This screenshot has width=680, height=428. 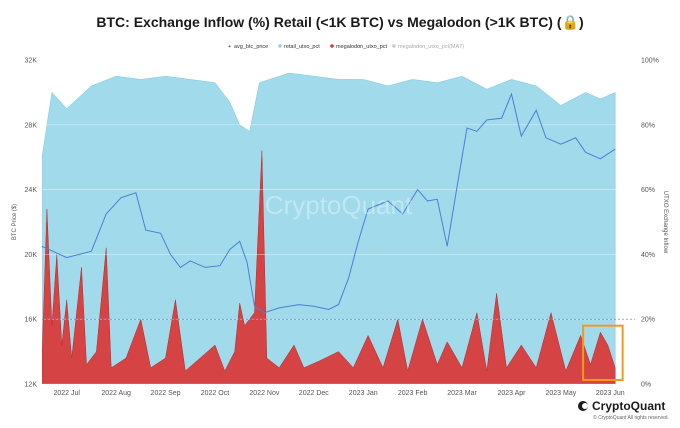 I want to click on brand-copyright: © CryptoQuant All rights reserved., so click(x=631, y=417).